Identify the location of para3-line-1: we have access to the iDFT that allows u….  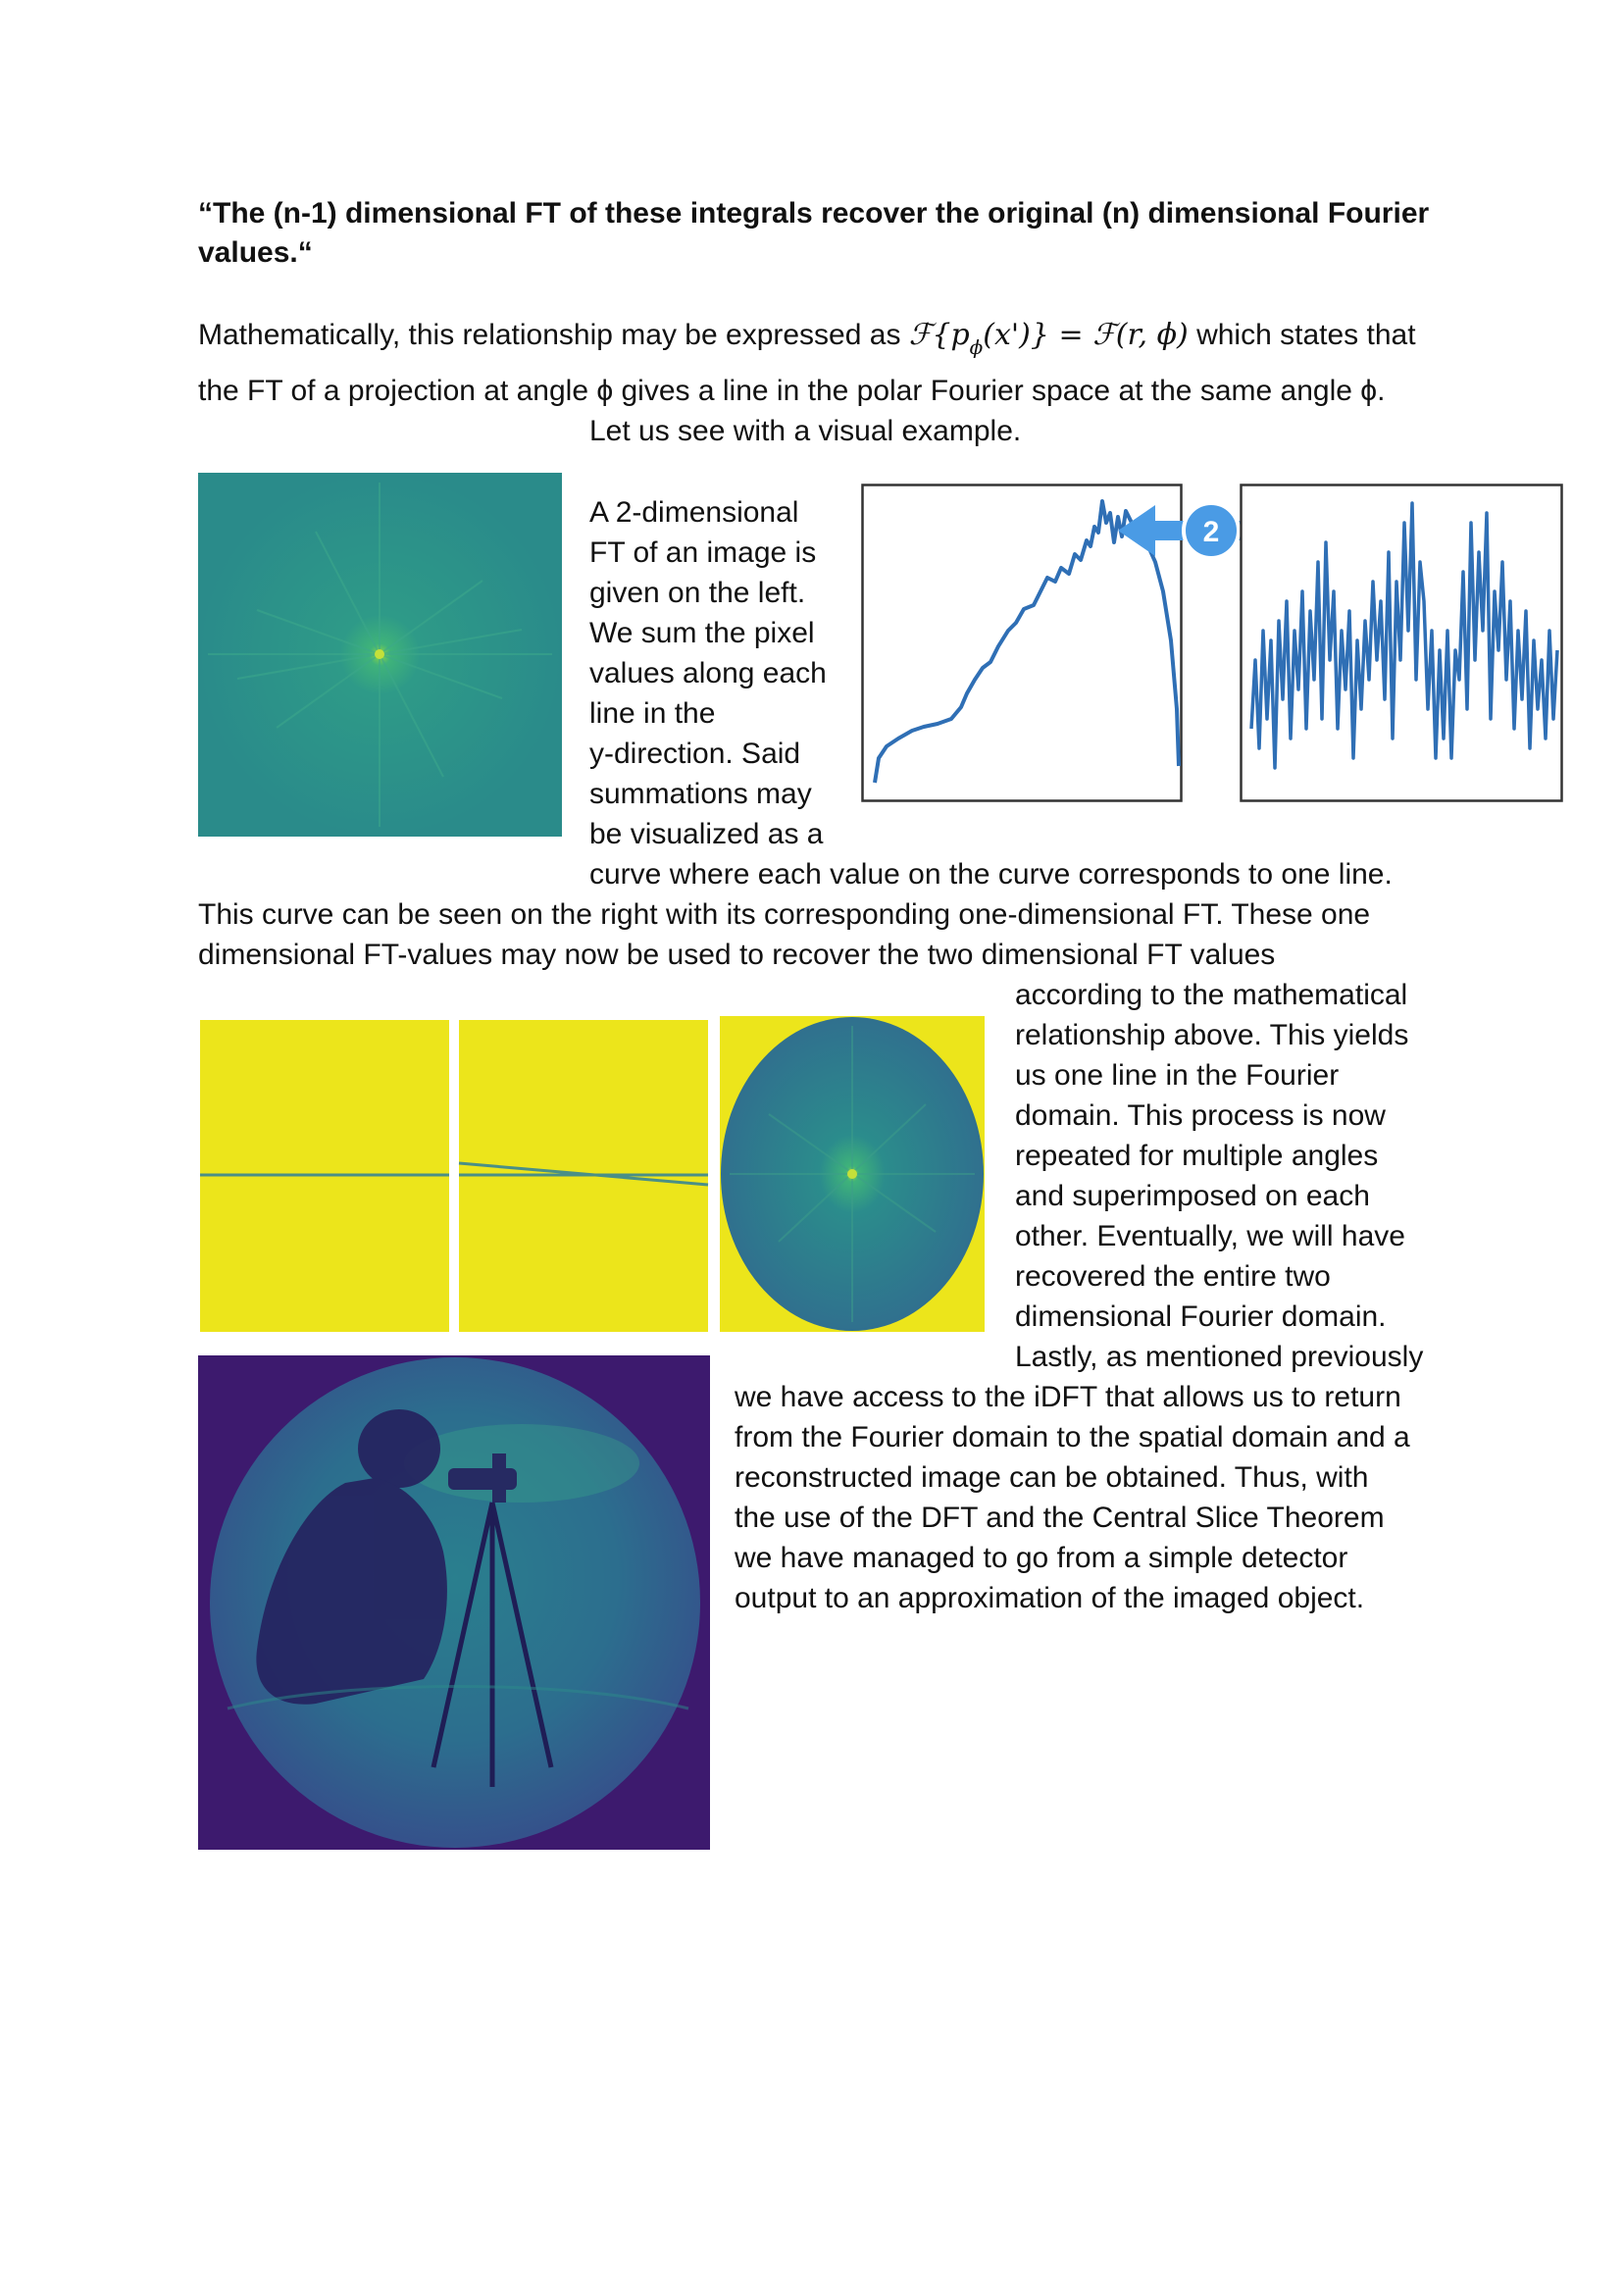
(1068, 1397).